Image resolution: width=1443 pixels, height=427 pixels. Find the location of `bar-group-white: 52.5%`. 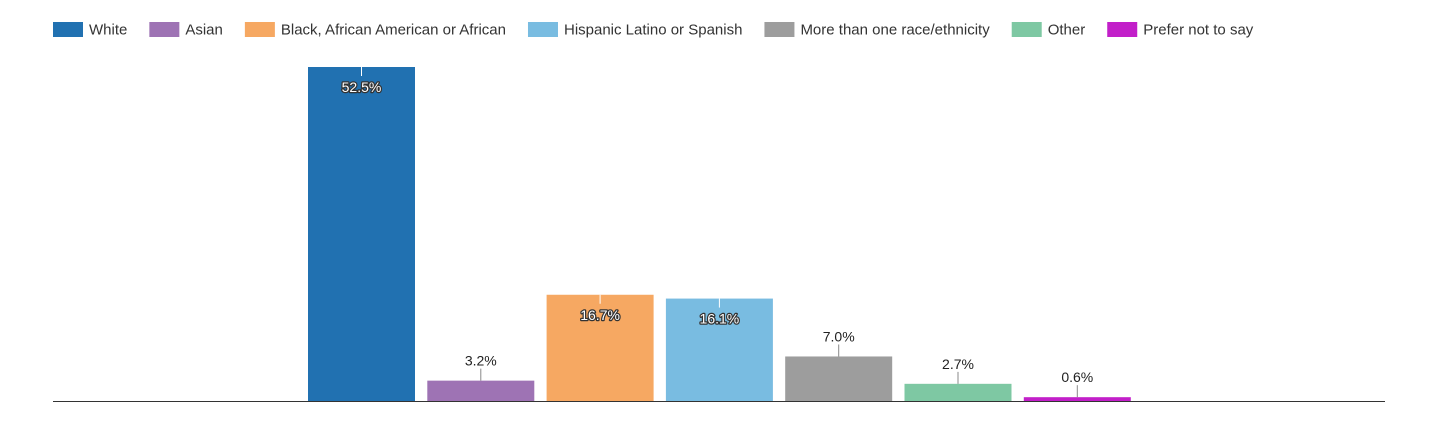

bar-group-white: 52.5% is located at coordinates (361, 234).